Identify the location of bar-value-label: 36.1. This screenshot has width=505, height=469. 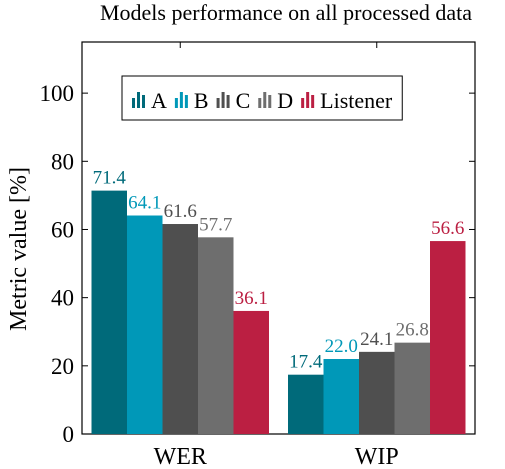
(251, 298).